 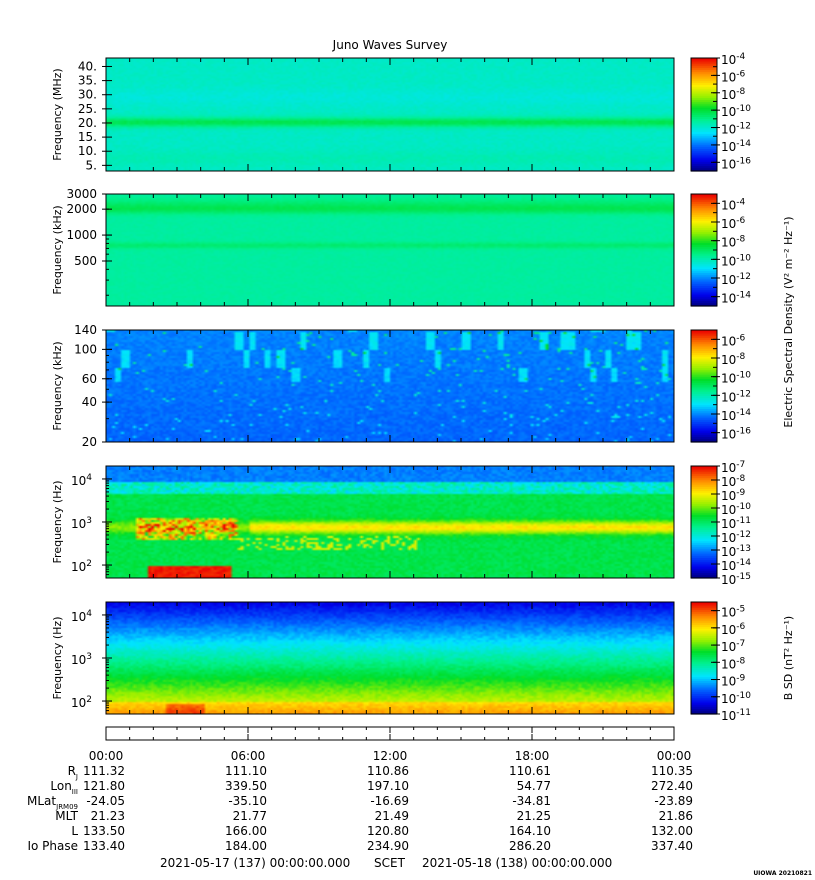 I want to click on y-tick-label: 40., so click(x=87, y=66).